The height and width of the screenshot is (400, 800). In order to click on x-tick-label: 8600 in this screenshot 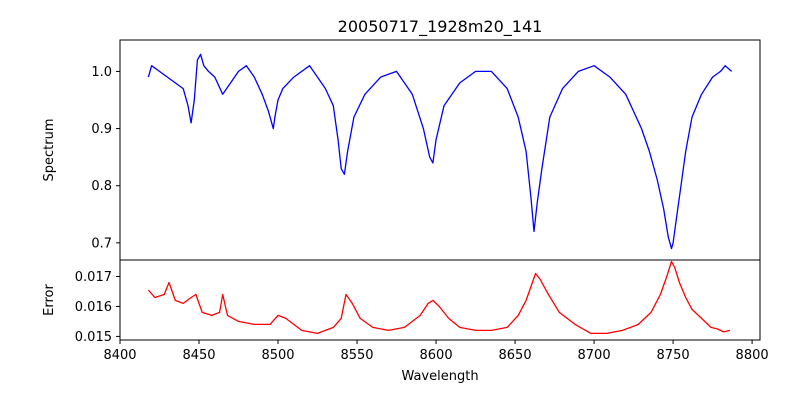, I will do `click(436, 355)`.